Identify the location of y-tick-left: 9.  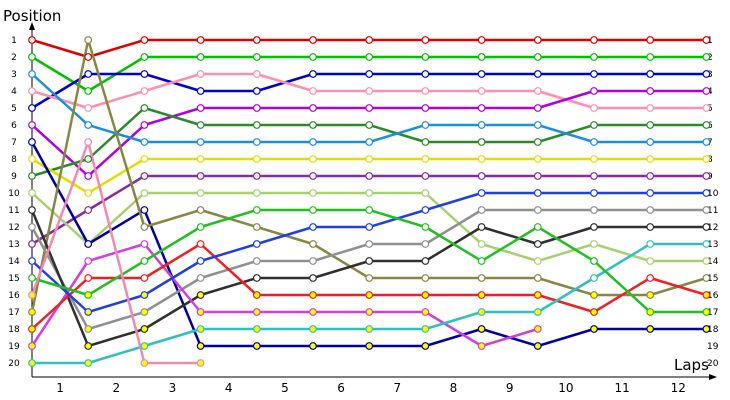
(14, 177).